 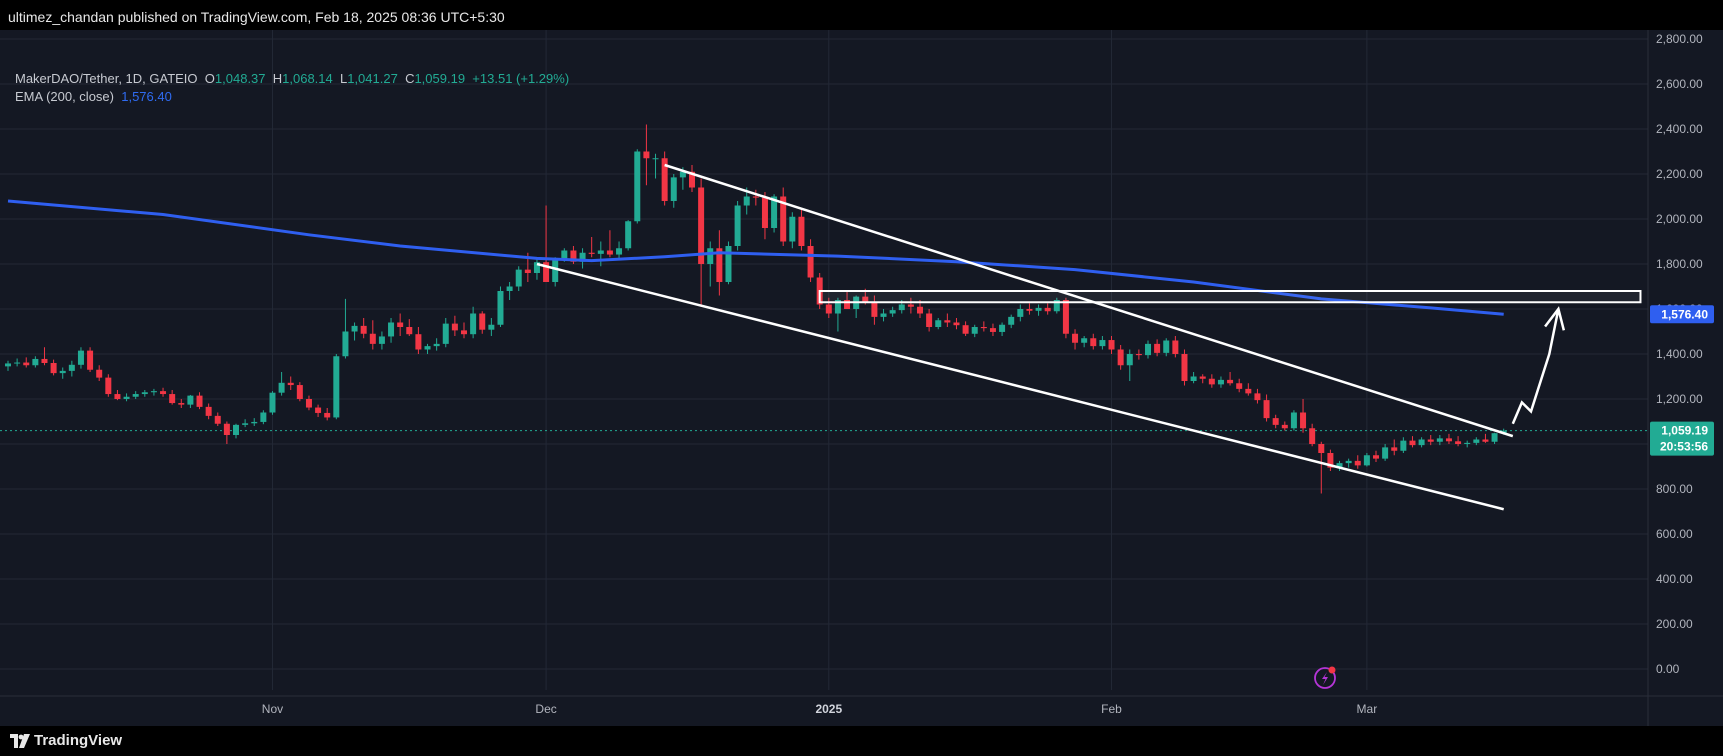 What do you see at coordinates (1555, 318) in the screenshot?
I see `projection-arrow-head` at bounding box center [1555, 318].